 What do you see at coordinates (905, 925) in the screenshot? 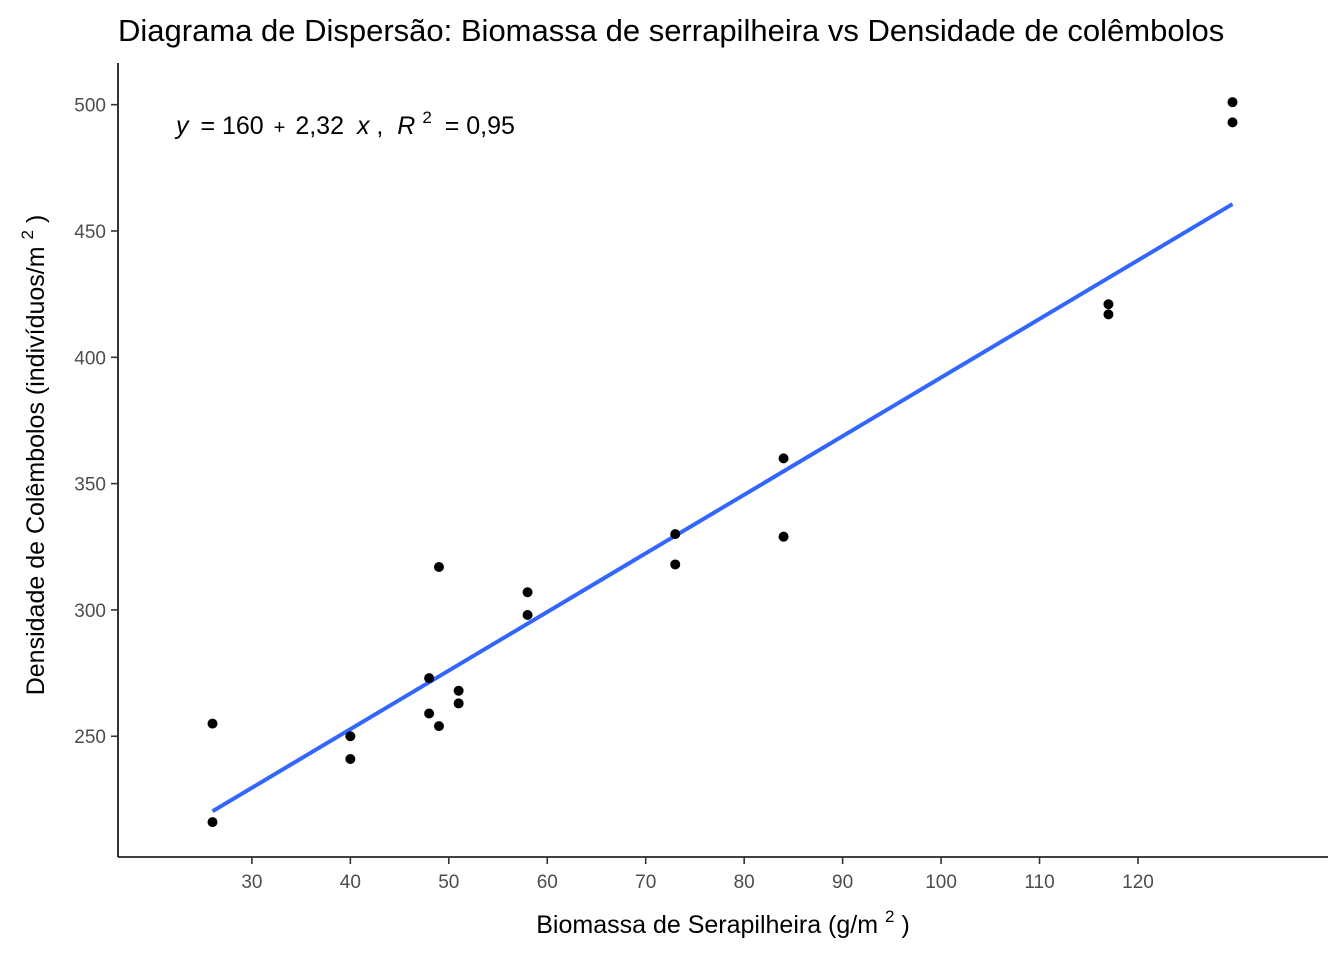
I see `x-axis-title-suffix: )` at bounding box center [905, 925].